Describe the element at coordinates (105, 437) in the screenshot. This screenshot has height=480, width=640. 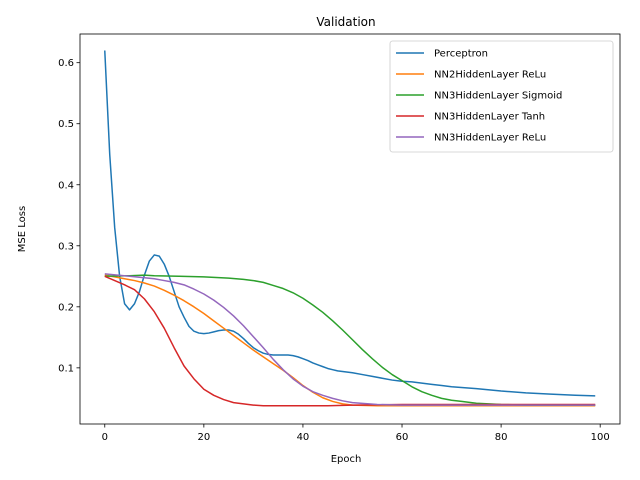
I see `x-tick-label: 0` at that location.